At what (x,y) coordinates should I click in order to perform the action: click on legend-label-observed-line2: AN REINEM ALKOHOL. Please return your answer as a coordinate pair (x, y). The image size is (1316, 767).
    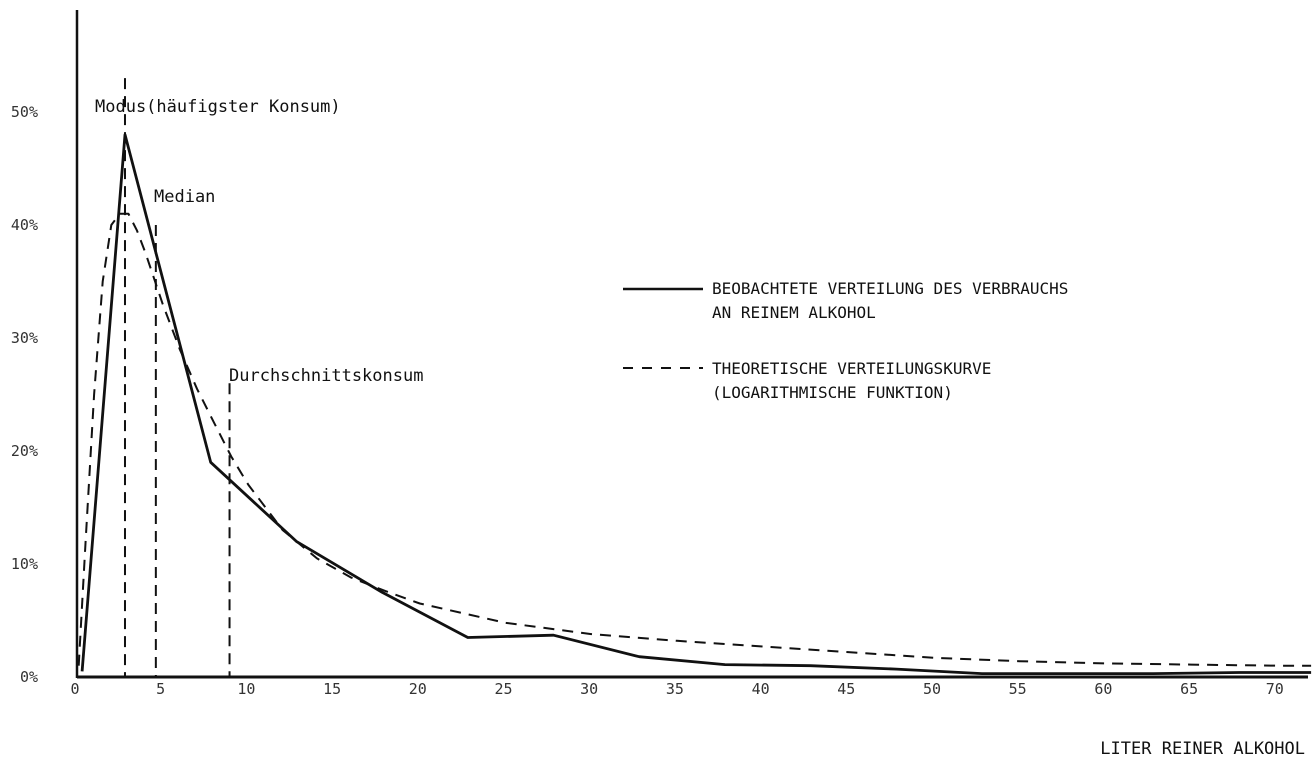
    Looking at the image, I should click on (794, 312).